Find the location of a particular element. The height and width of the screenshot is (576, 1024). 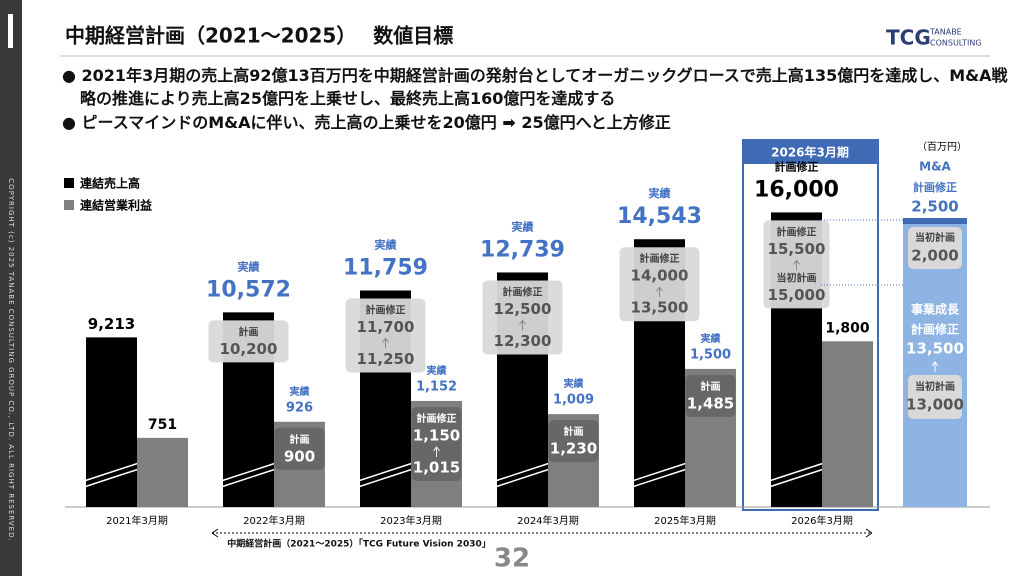

highlight-label: 2026年3月期 is located at coordinates (810, 152).